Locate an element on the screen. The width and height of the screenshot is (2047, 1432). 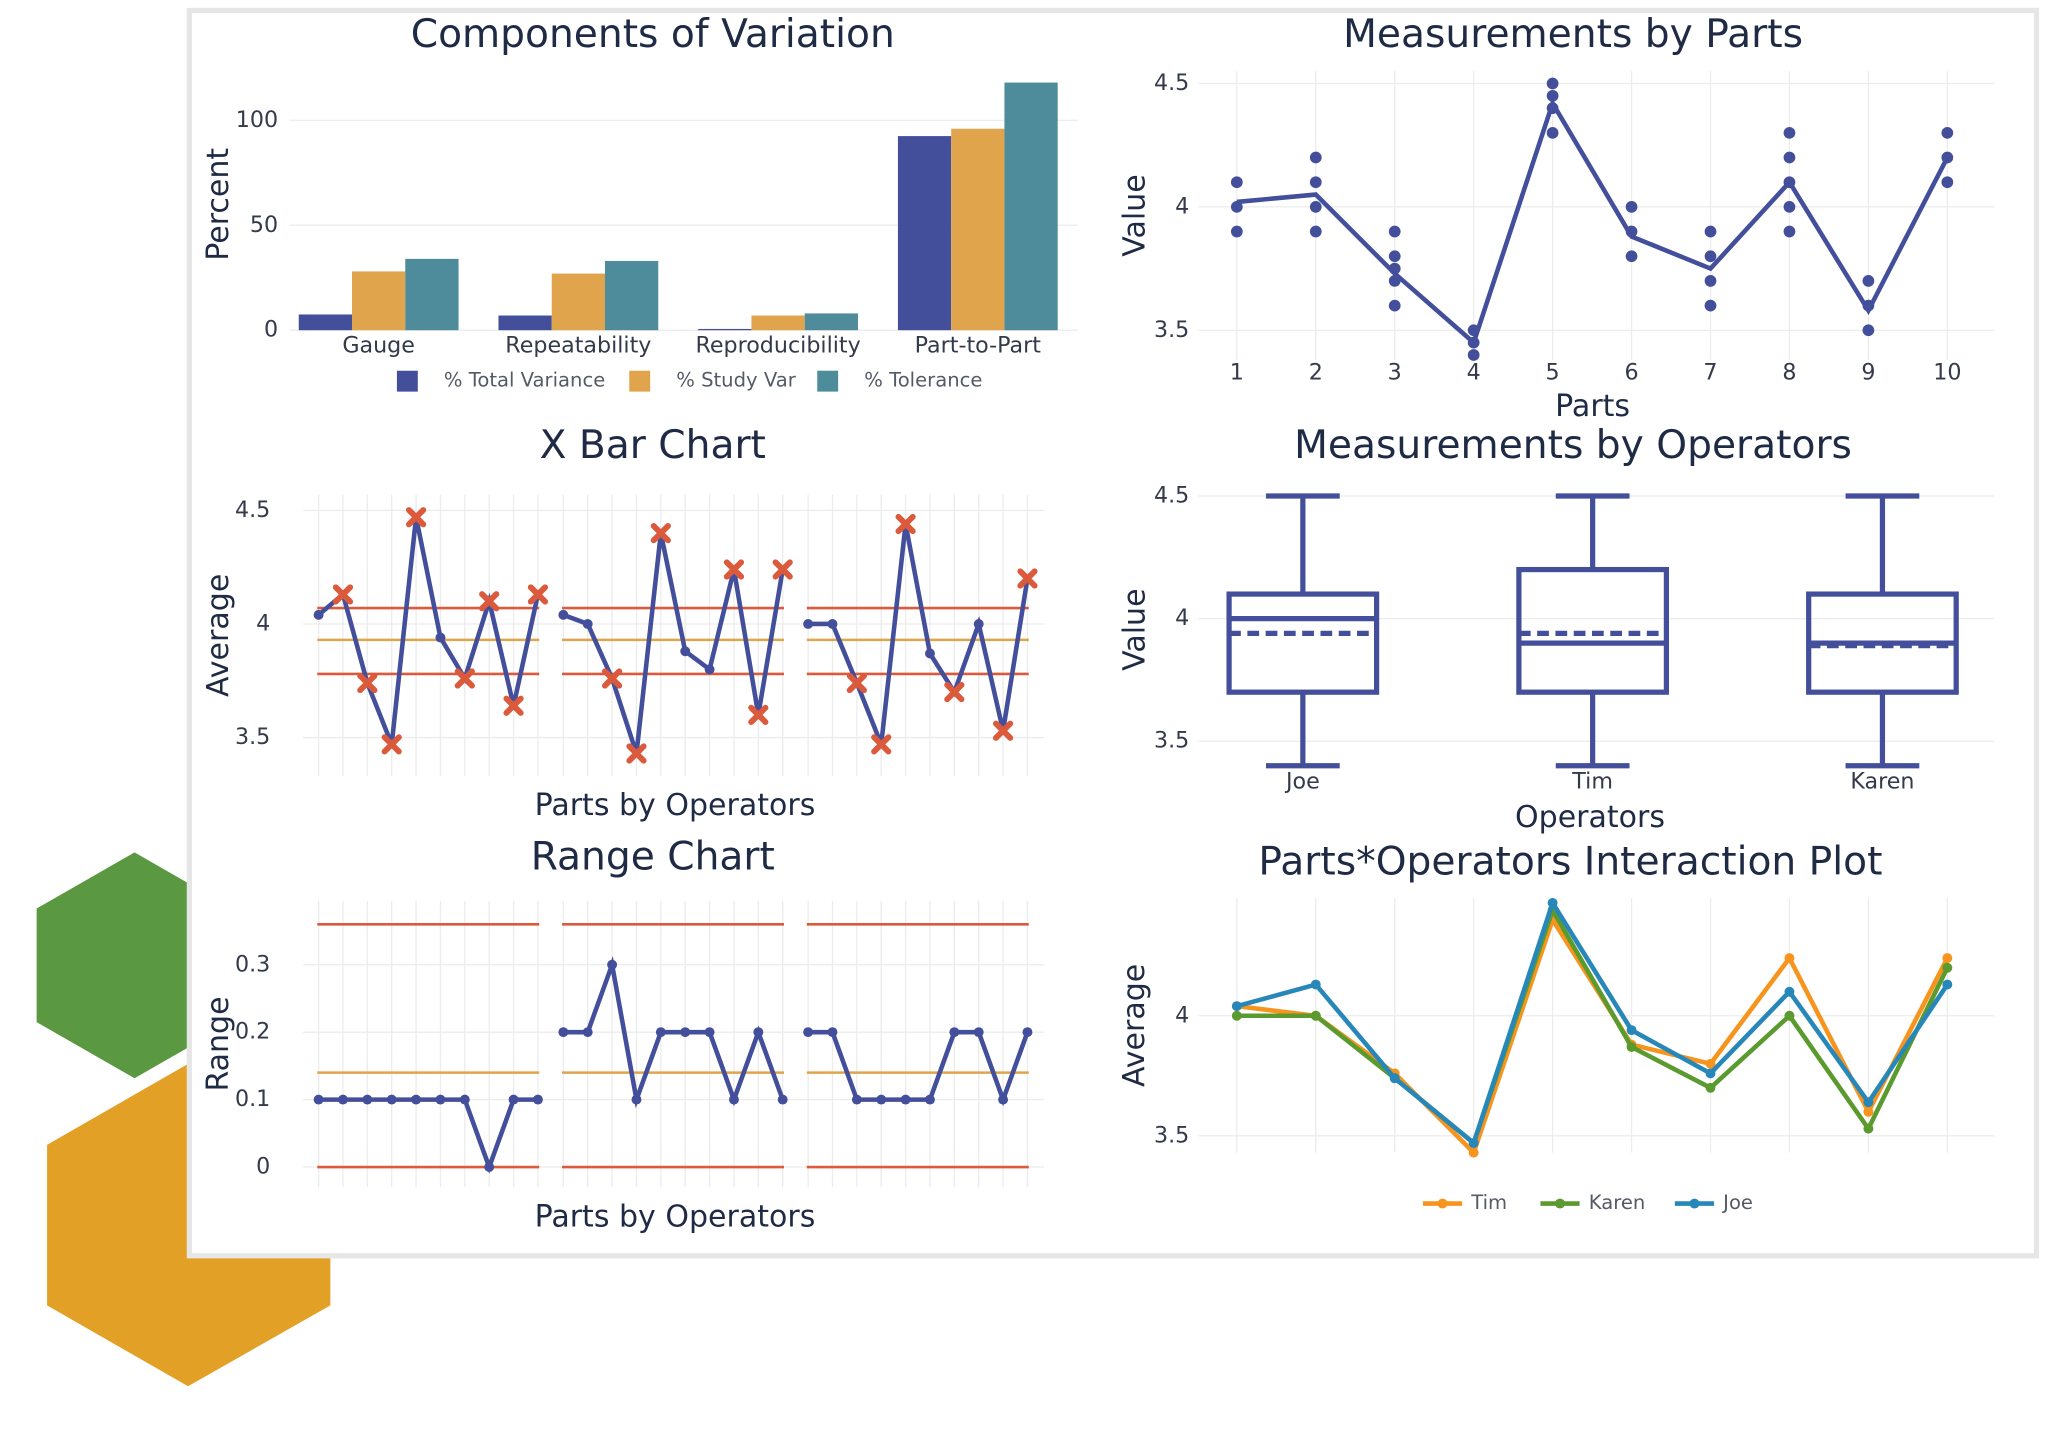
legend-label: % Total Variance is located at coordinates (524, 380).